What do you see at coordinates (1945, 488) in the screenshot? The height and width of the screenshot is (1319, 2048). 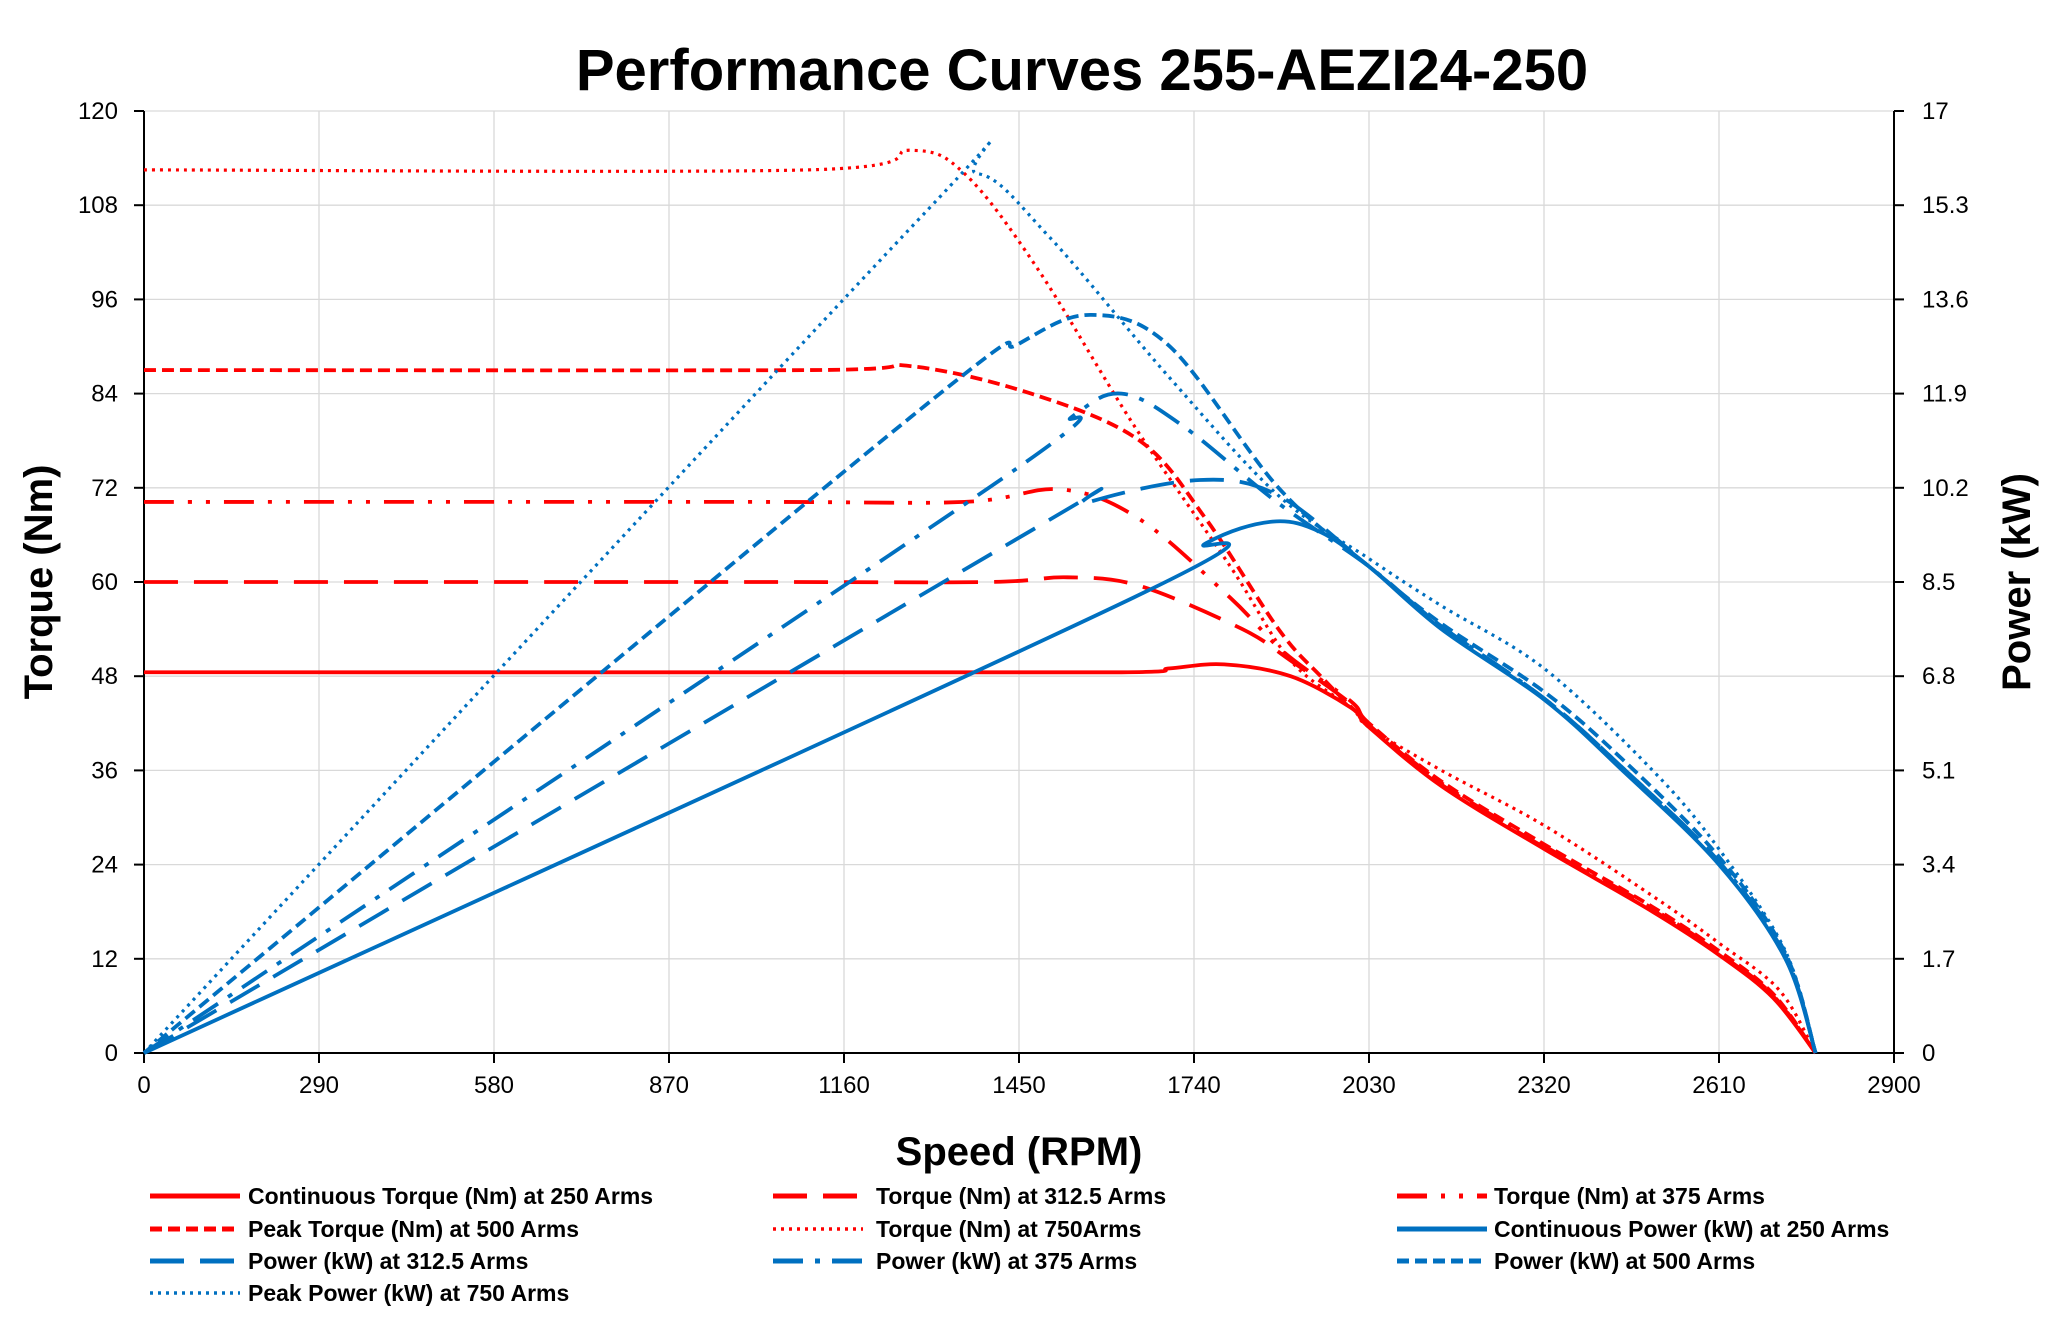 I see `y2-tick-label: 10.2` at bounding box center [1945, 488].